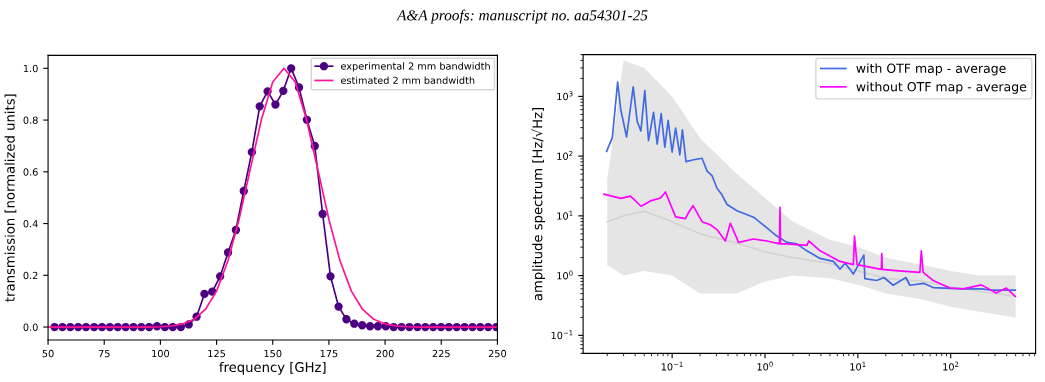 The width and height of the screenshot is (1045, 382). What do you see at coordinates (30, 224) in the screenshot?
I see `y-tick-label: 0.4` at bounding box center [30, 224].